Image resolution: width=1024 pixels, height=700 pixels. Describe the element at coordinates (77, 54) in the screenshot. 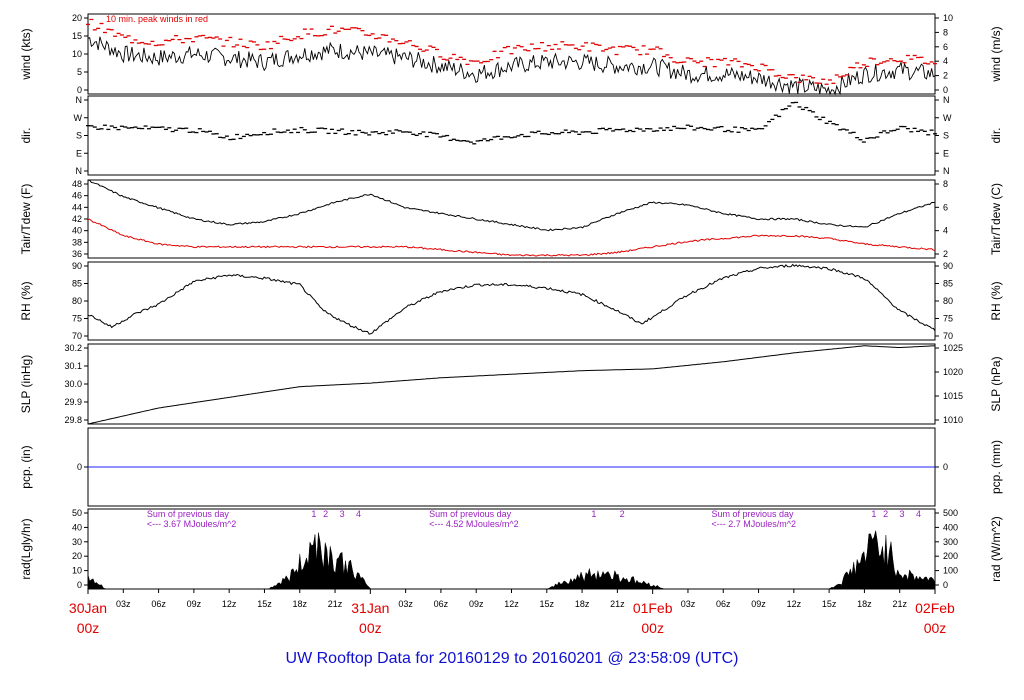

I see `left-tick-label-wind: 10` at that location.